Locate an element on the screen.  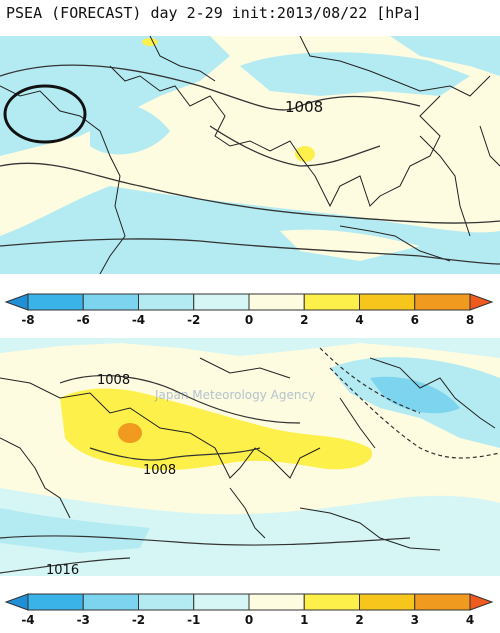
watermark: Japan Meteorology Agency is located at coordinates (235, 395).